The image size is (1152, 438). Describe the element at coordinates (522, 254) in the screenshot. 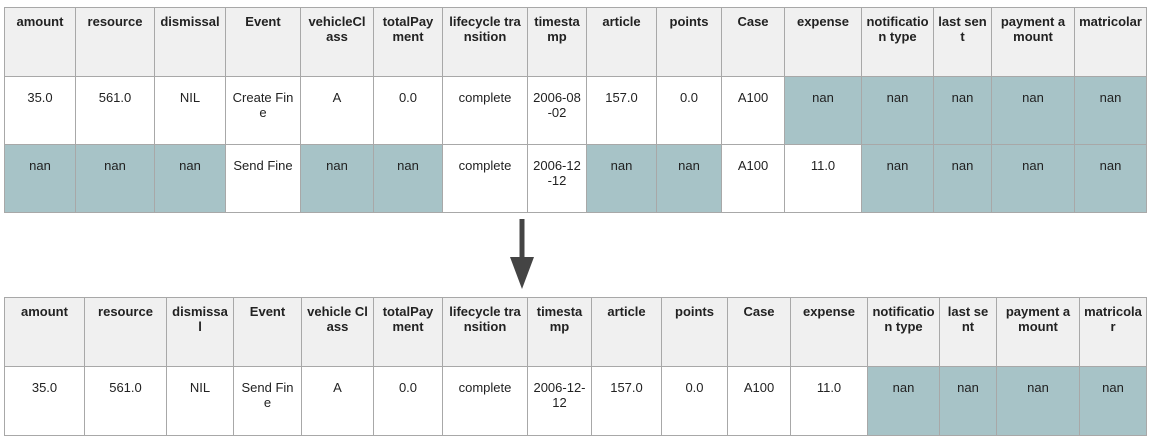

I see `down-arrow-icon` at that location.